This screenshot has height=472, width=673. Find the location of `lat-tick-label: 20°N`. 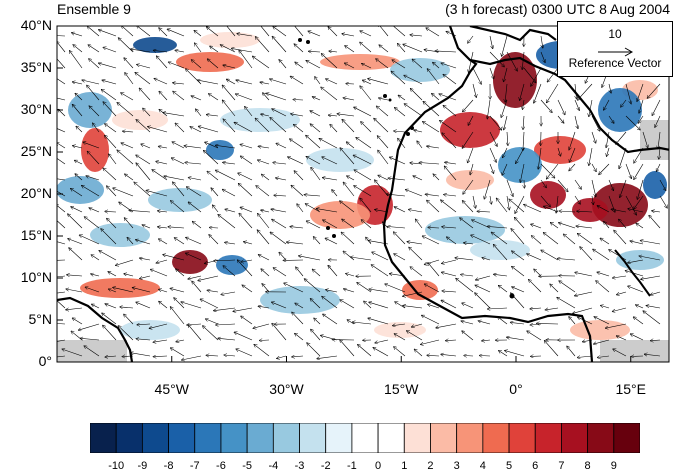

lat-tick-label: 20°N is located at coordinates (27, 193).